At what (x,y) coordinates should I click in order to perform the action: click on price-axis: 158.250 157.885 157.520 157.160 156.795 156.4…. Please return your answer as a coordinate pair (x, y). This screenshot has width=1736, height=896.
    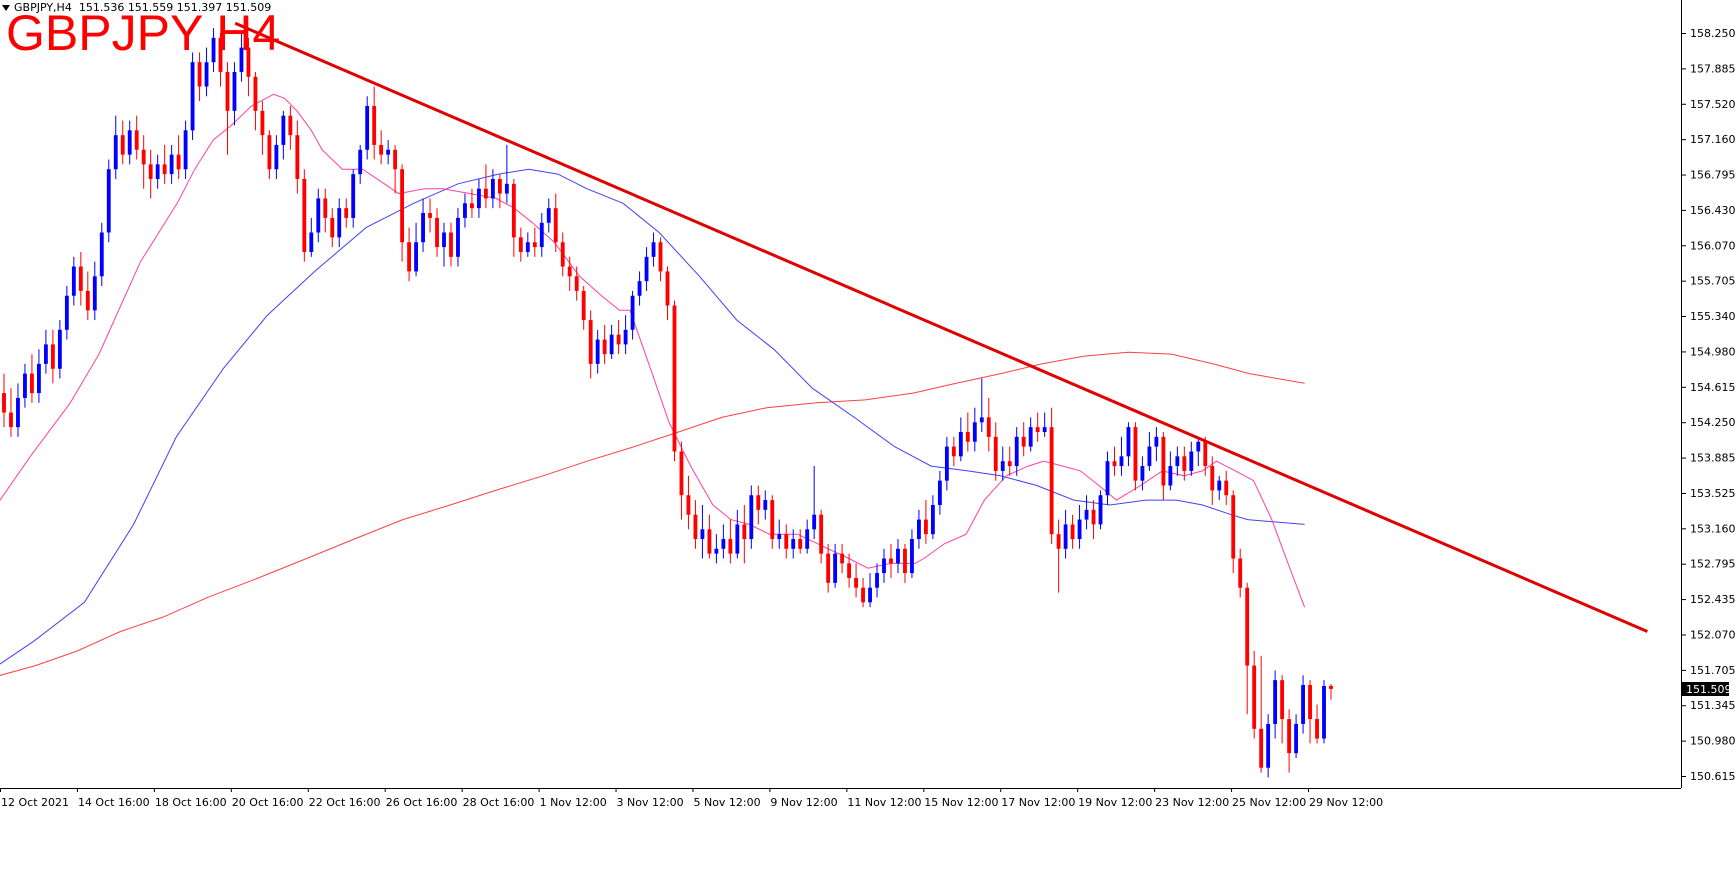
    Looking at the image, I should click on (1708, 405).